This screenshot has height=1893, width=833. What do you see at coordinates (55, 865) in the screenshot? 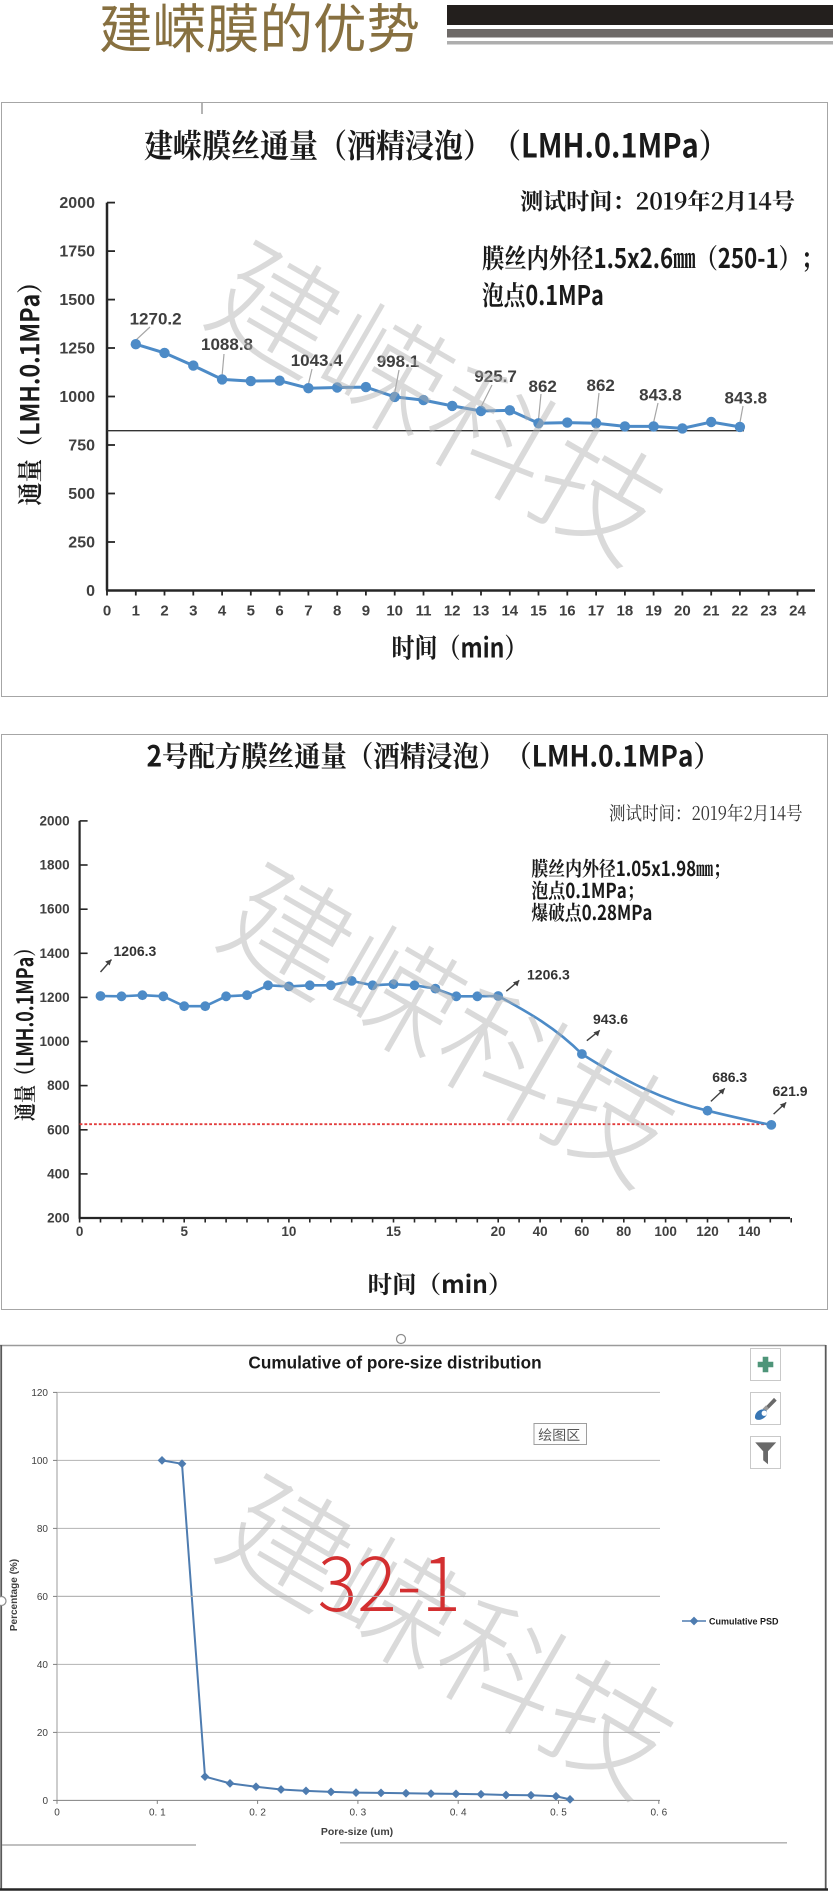
I see `svg-text: 1800` at bounding box center [55, 865].